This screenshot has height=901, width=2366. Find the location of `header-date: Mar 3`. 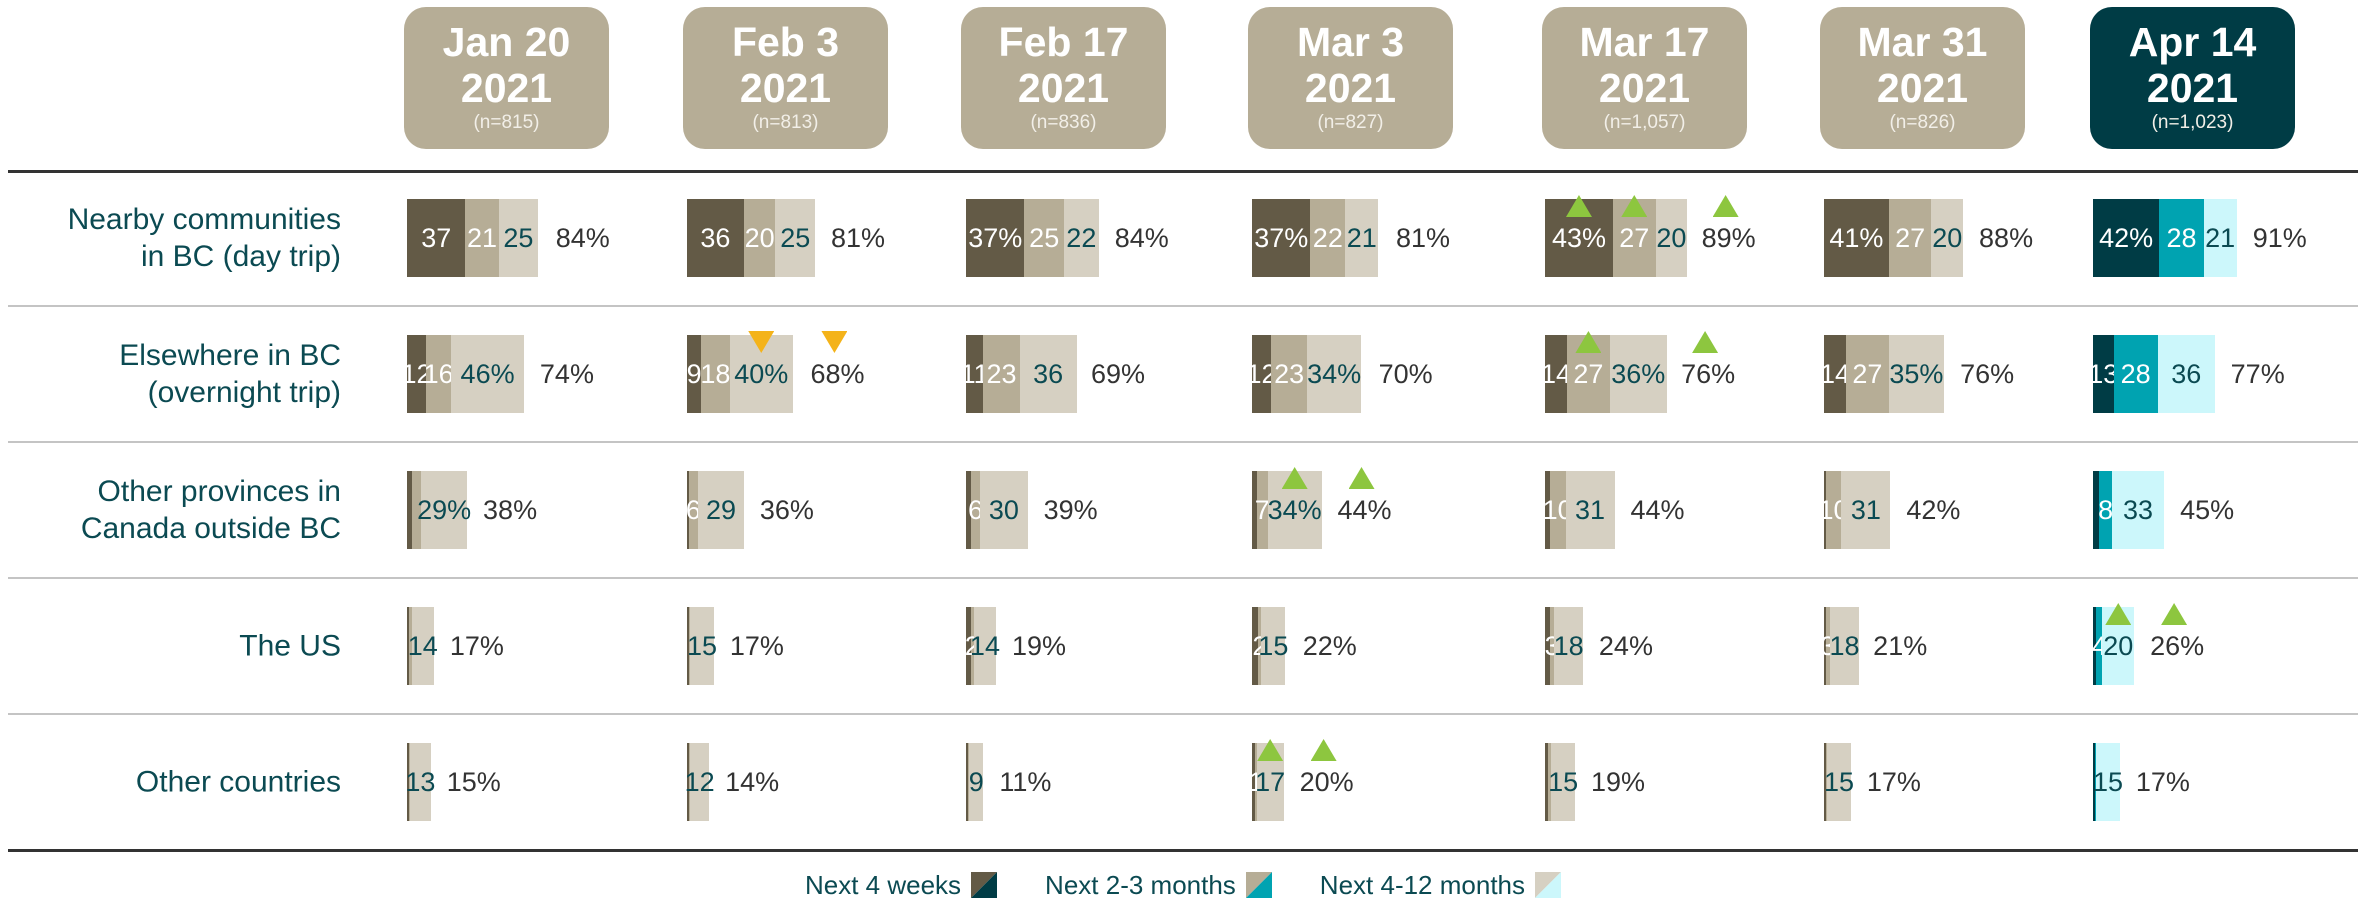

header-date: Mar 3 is located at coordinates (1350, 42).